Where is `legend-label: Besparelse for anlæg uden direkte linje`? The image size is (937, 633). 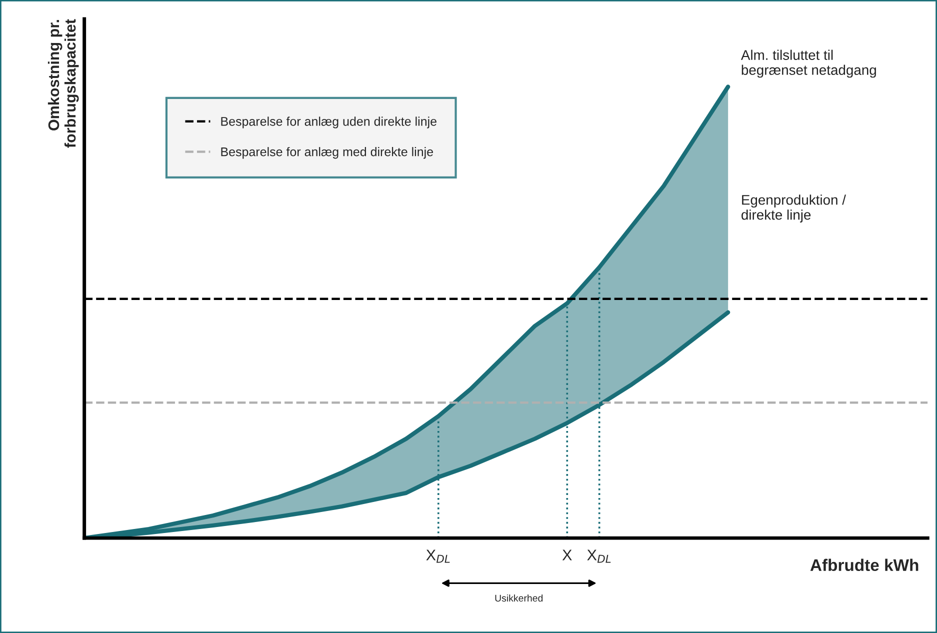
legend-label: Besparelse for anlæg uden direkte linje is located at coordinates (328, 122).